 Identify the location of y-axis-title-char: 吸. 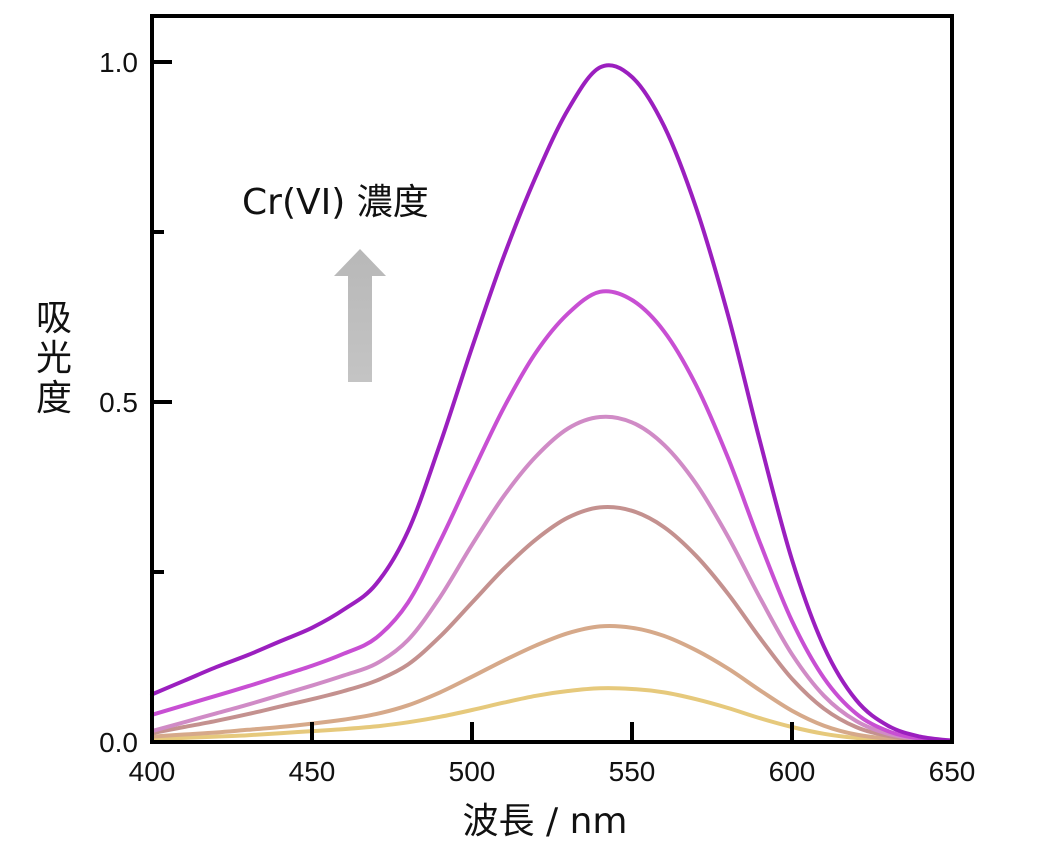
(54, 318).